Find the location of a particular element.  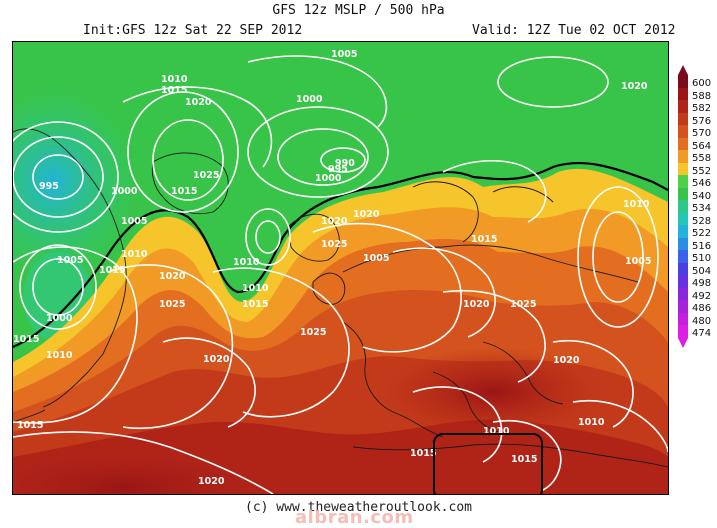

legend-bottom-cap is located at coordinates (683, 342).